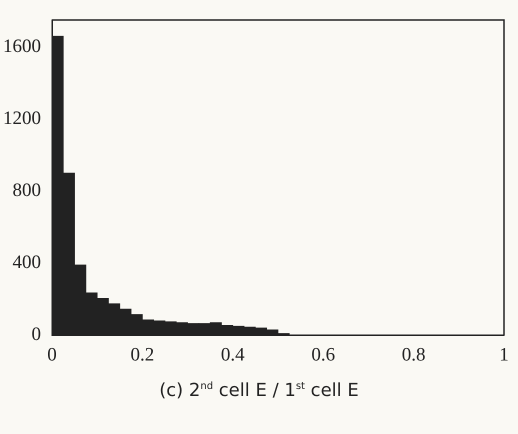 Image resolution: width=518 pixels, height=434 pixels. I want to click on x-tick-label: 1, so click(504, 355).